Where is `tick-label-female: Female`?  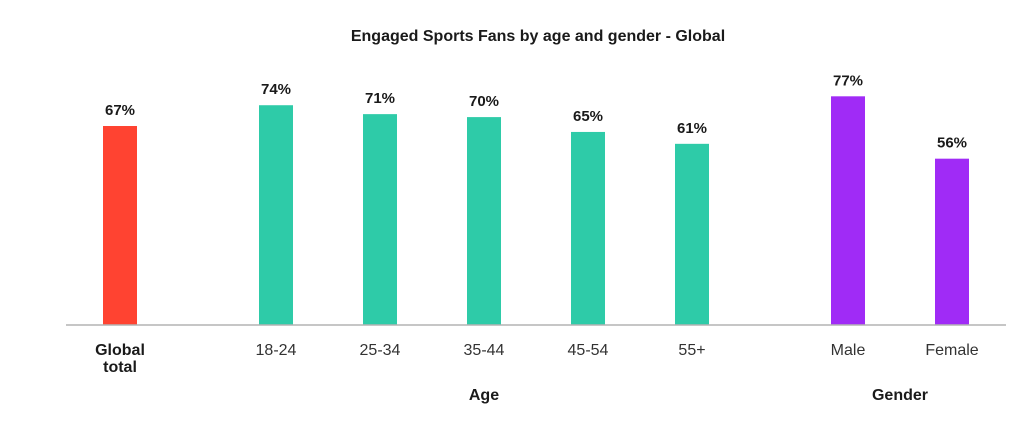
tick-label-female: Female is located at coordinates (951, 350).